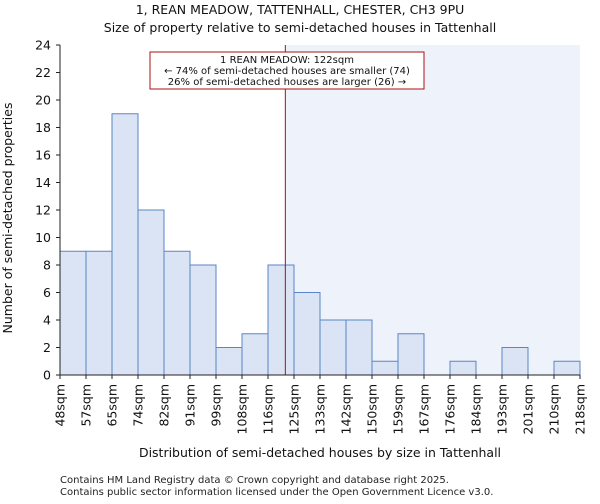  Describe the element at coordinates (294, 409) in the screenshot. I see `x-tick-label: 125sqm` at that location.